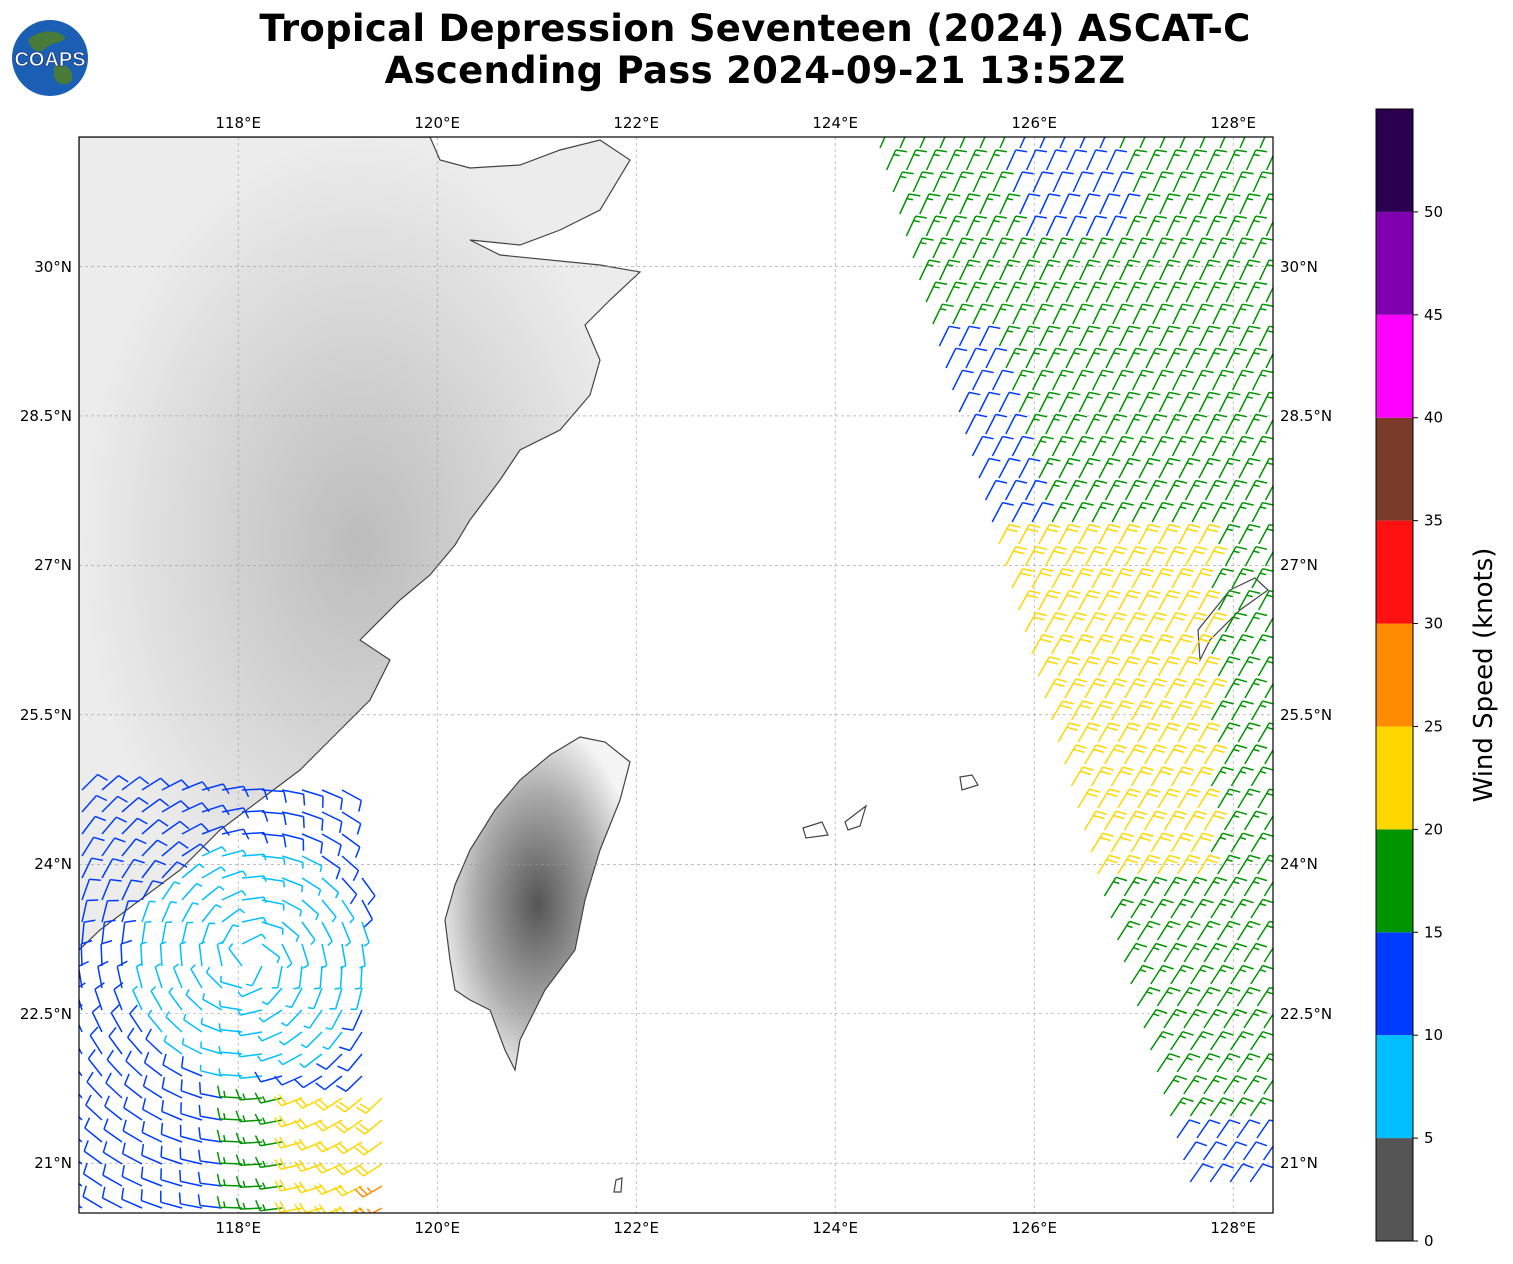 The width and height of the screenshot is (1513, 1264). Describe the element at coordinates (1484, 675) in the screenshot. I see `colorbar-label: Wind Speed (knots)` at that location.